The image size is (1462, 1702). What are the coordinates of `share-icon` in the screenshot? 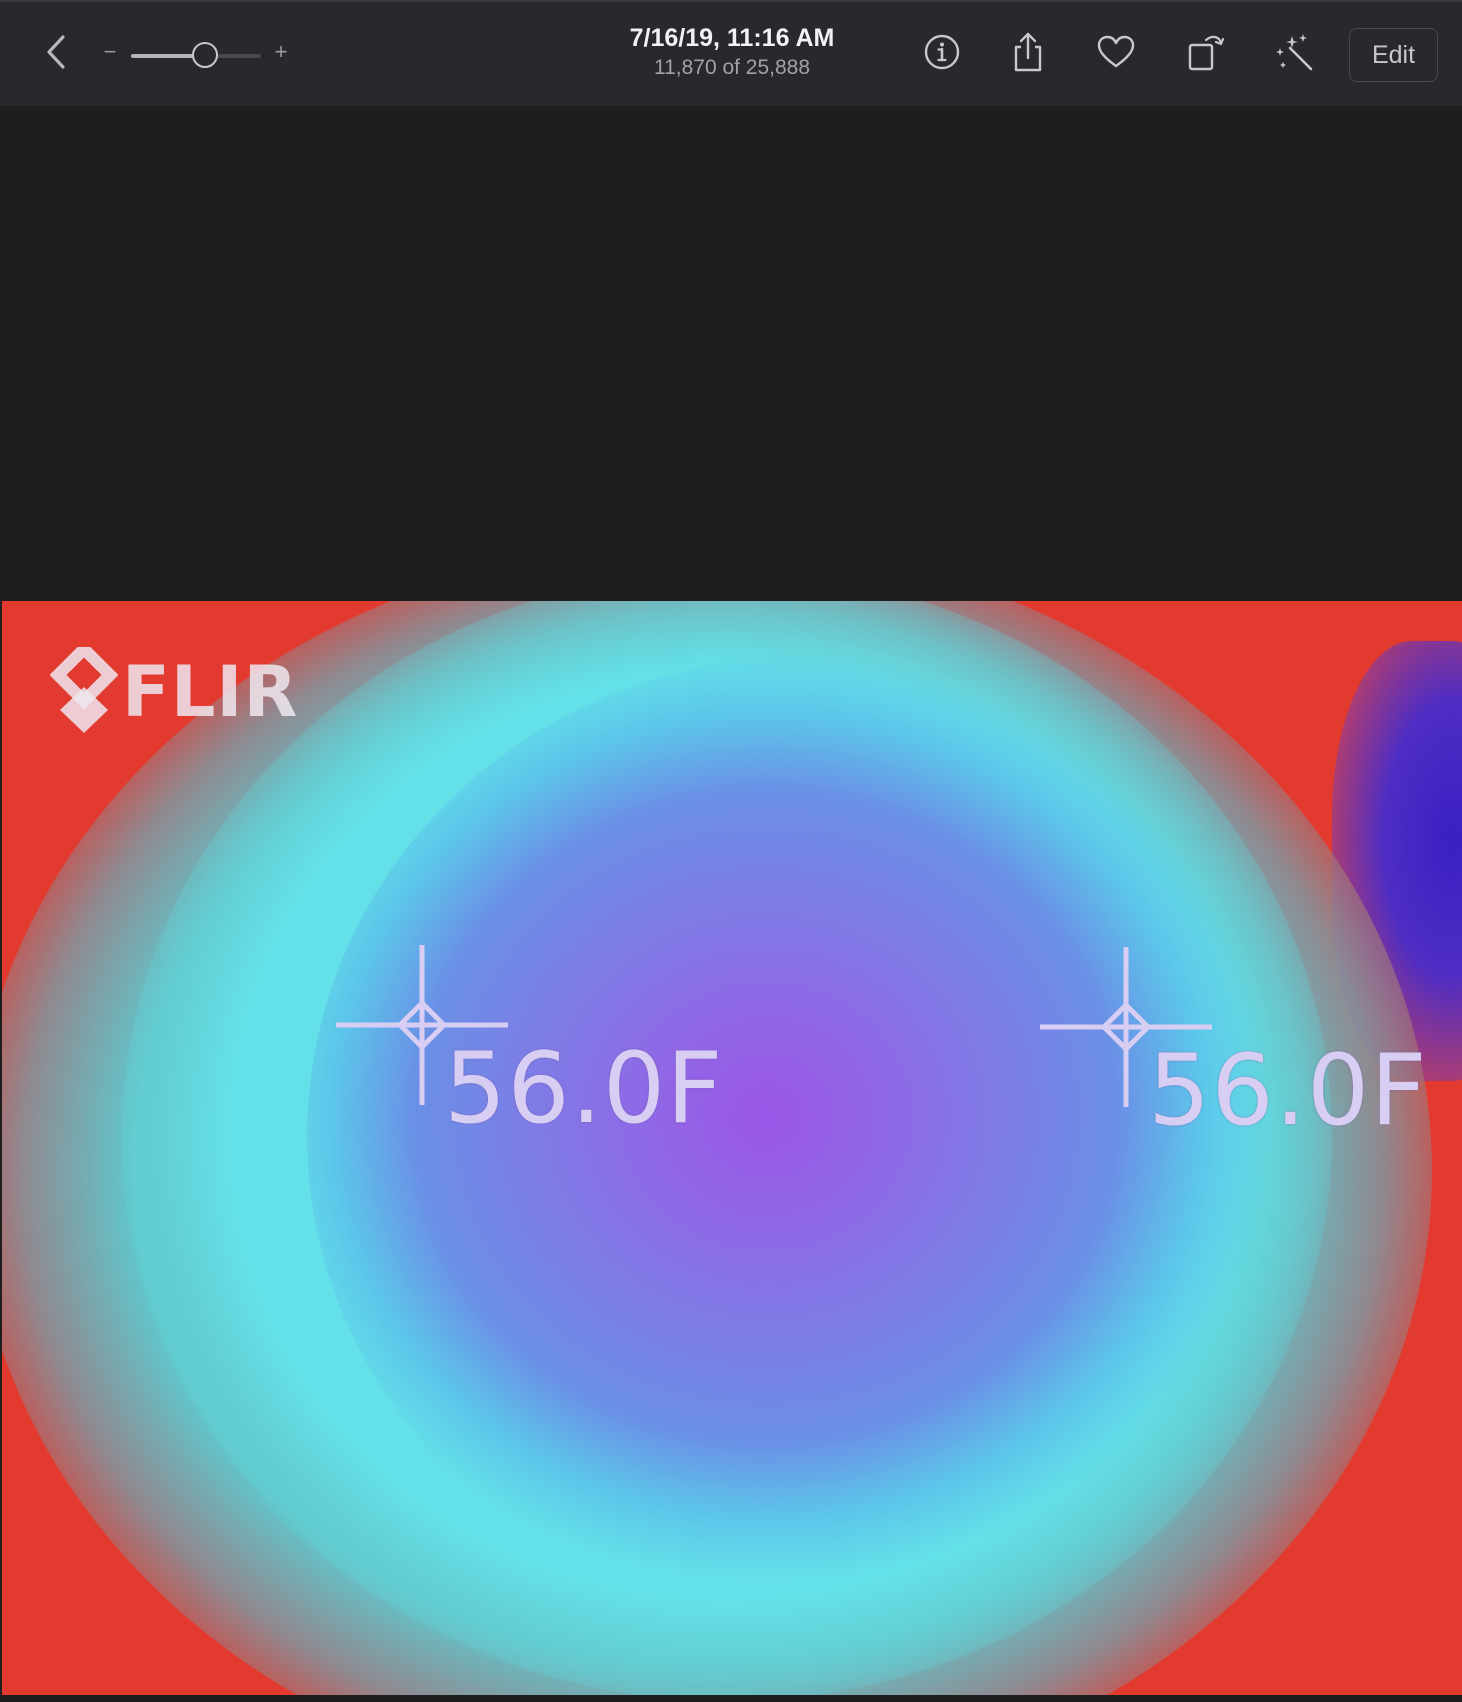 It's located at (1028, 54).